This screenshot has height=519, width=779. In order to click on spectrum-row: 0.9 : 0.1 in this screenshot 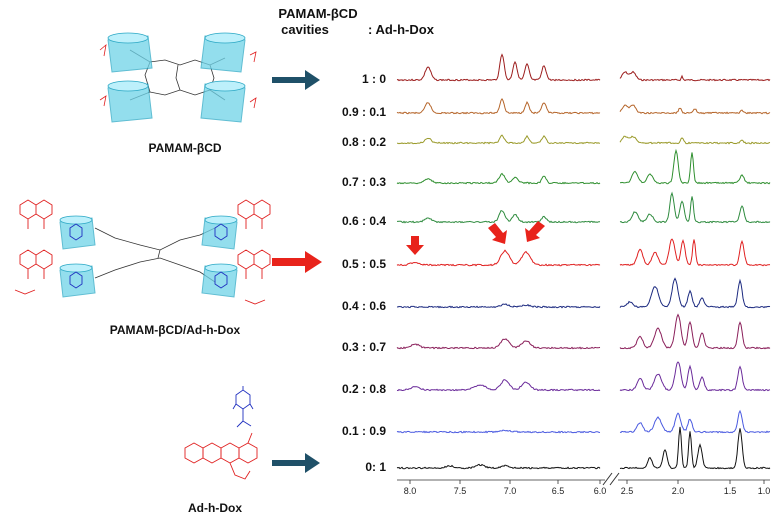, I will do `click(556, 108)`.